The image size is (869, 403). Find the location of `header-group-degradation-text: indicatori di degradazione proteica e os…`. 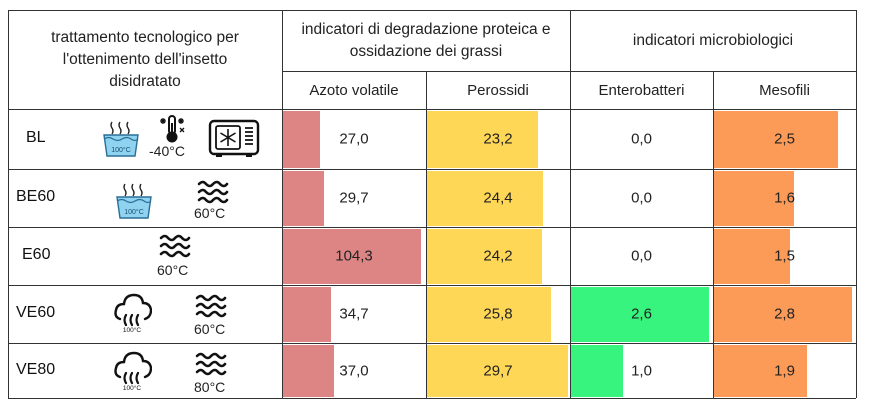

header-group-degradation-text: indicatori di degradazione proteica e os… is located at coordinates (426, 40).